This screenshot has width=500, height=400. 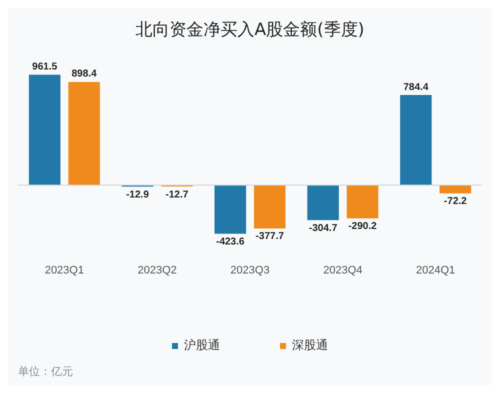 What do you see at coordinates (436, 270) in the screenshot?
I see `x-tick-label: 2024Q1` at bounding box center [436, 270].